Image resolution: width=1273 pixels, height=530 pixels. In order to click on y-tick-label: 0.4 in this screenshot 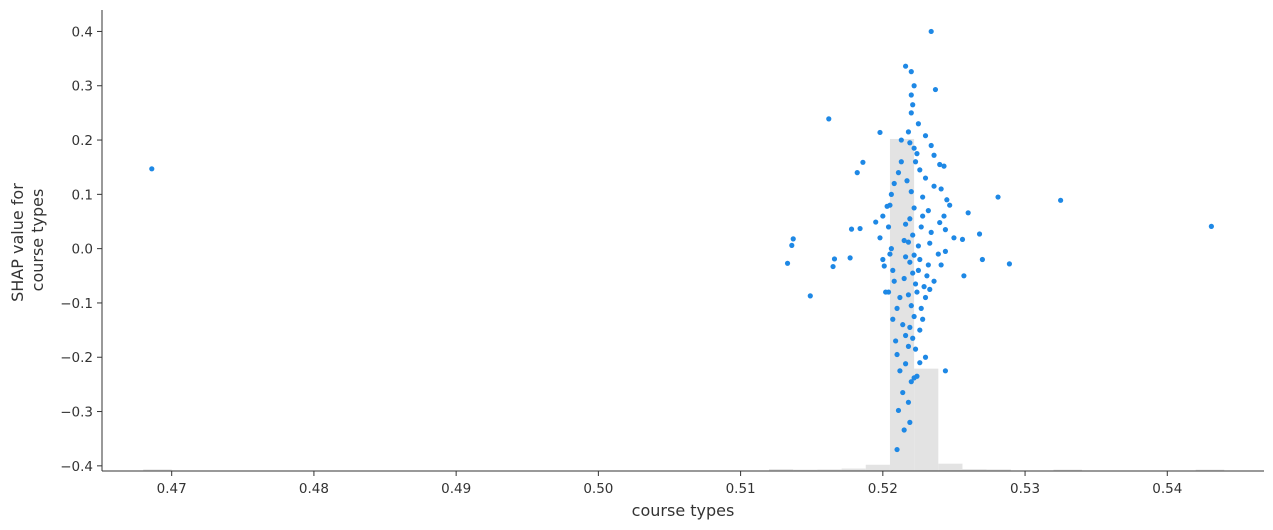, I will do `click(82, 32)`.